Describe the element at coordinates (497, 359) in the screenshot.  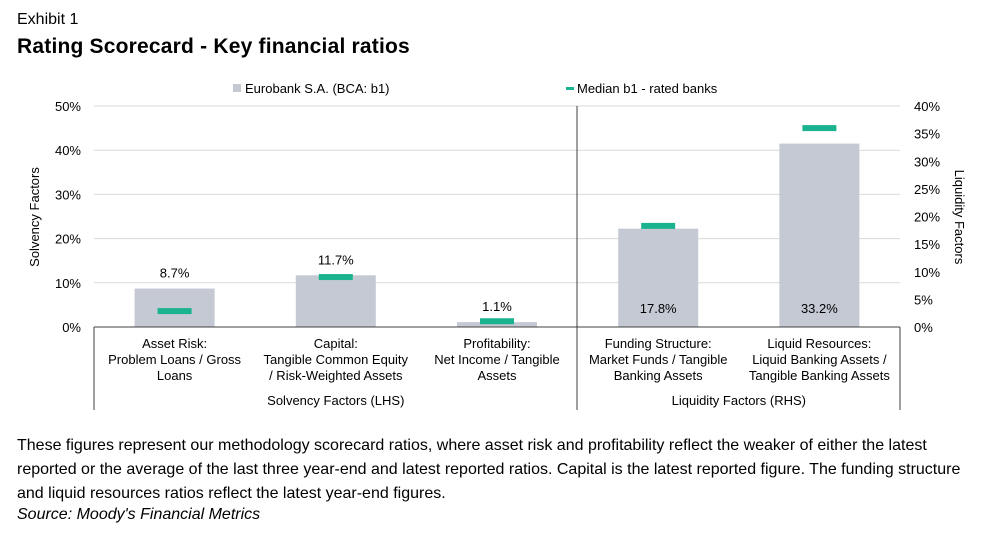
I see `category-label: Net Income / Tangible` at that location.